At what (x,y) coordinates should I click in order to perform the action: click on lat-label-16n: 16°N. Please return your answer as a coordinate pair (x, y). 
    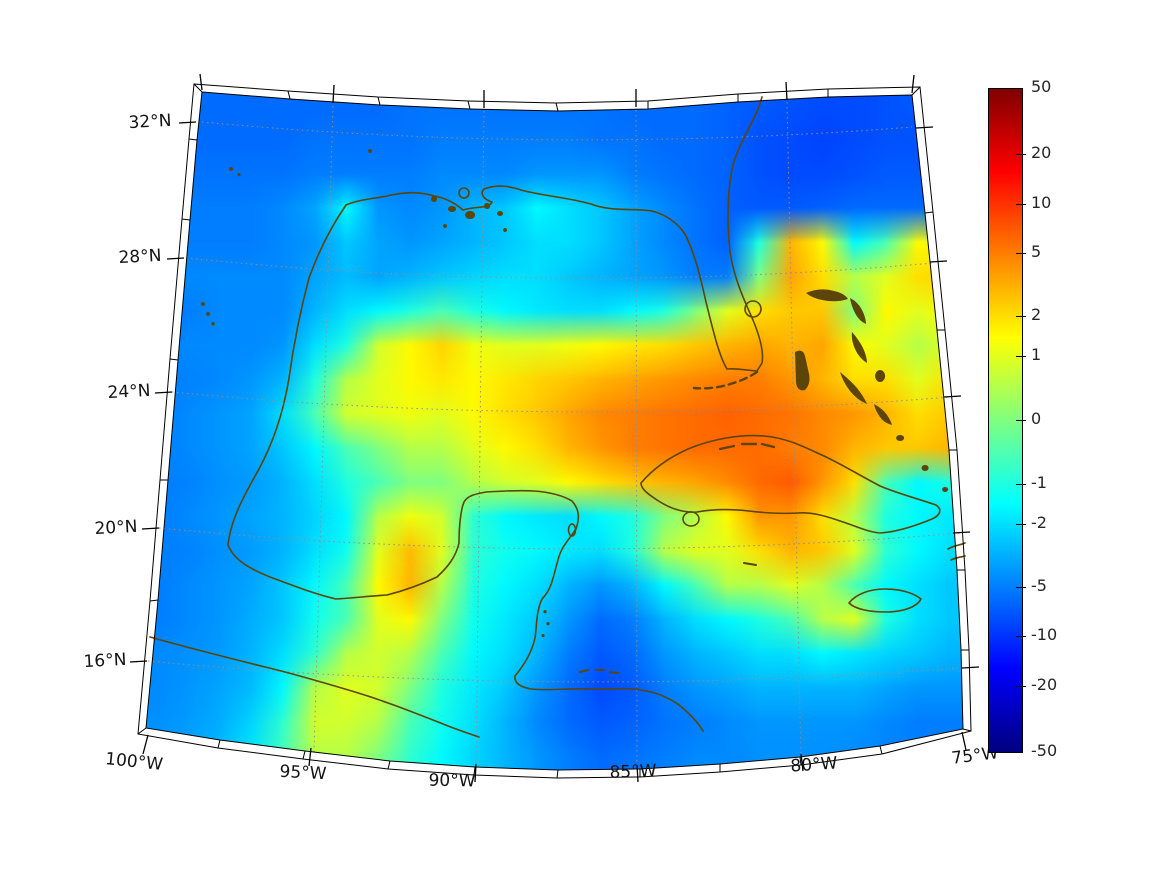
    Looking at the image, I should click on (105, 661).